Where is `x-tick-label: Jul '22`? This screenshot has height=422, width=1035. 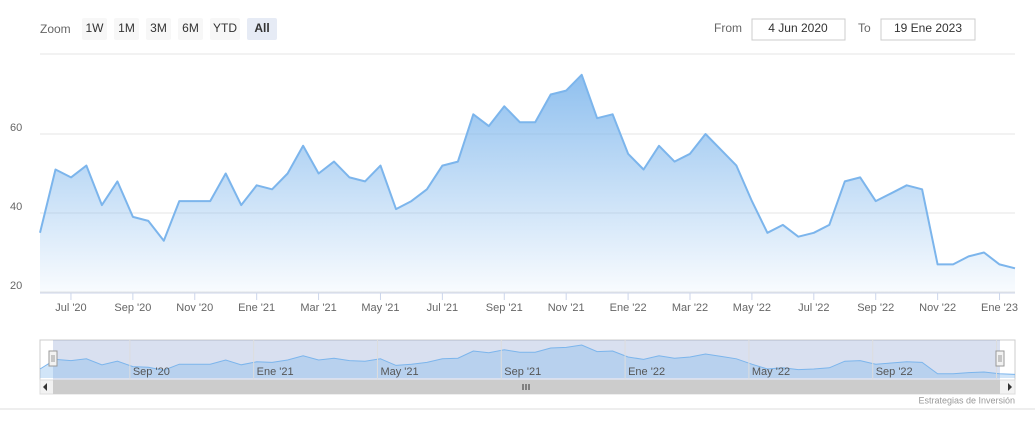 x-tick-label: Jul '22 is located at coordinates (813, 308).